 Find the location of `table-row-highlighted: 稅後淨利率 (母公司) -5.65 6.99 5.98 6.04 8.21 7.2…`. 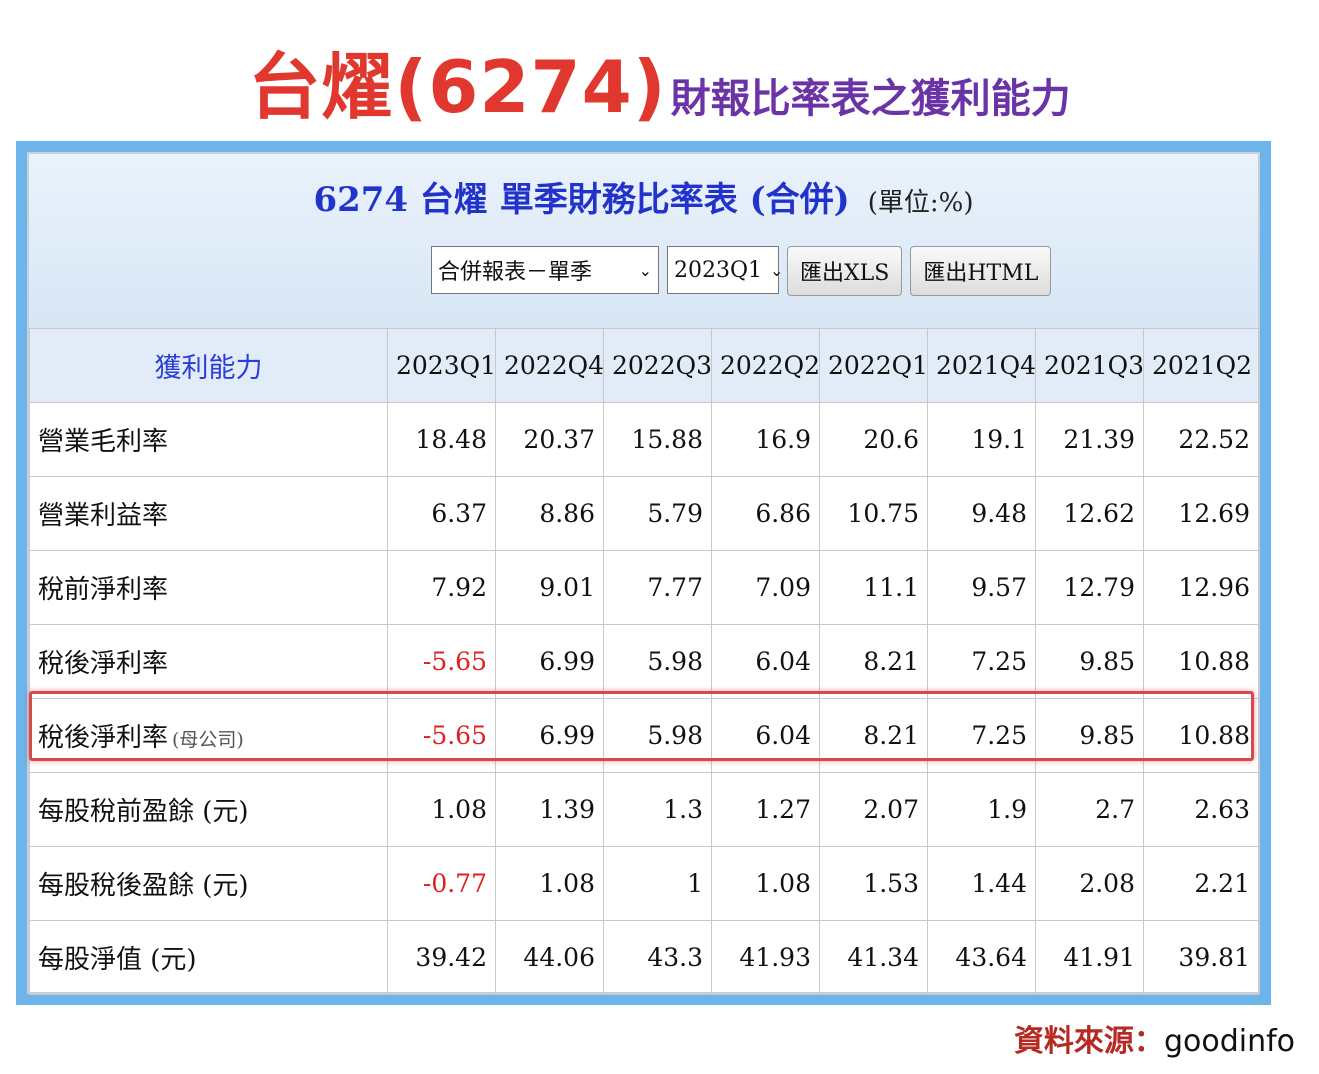

table-row-highlighted: 稅後淨利率 (母公司) -5.65 6.99 5.98 6.04 8.21 7.2… is located at coordinates (644, 735).